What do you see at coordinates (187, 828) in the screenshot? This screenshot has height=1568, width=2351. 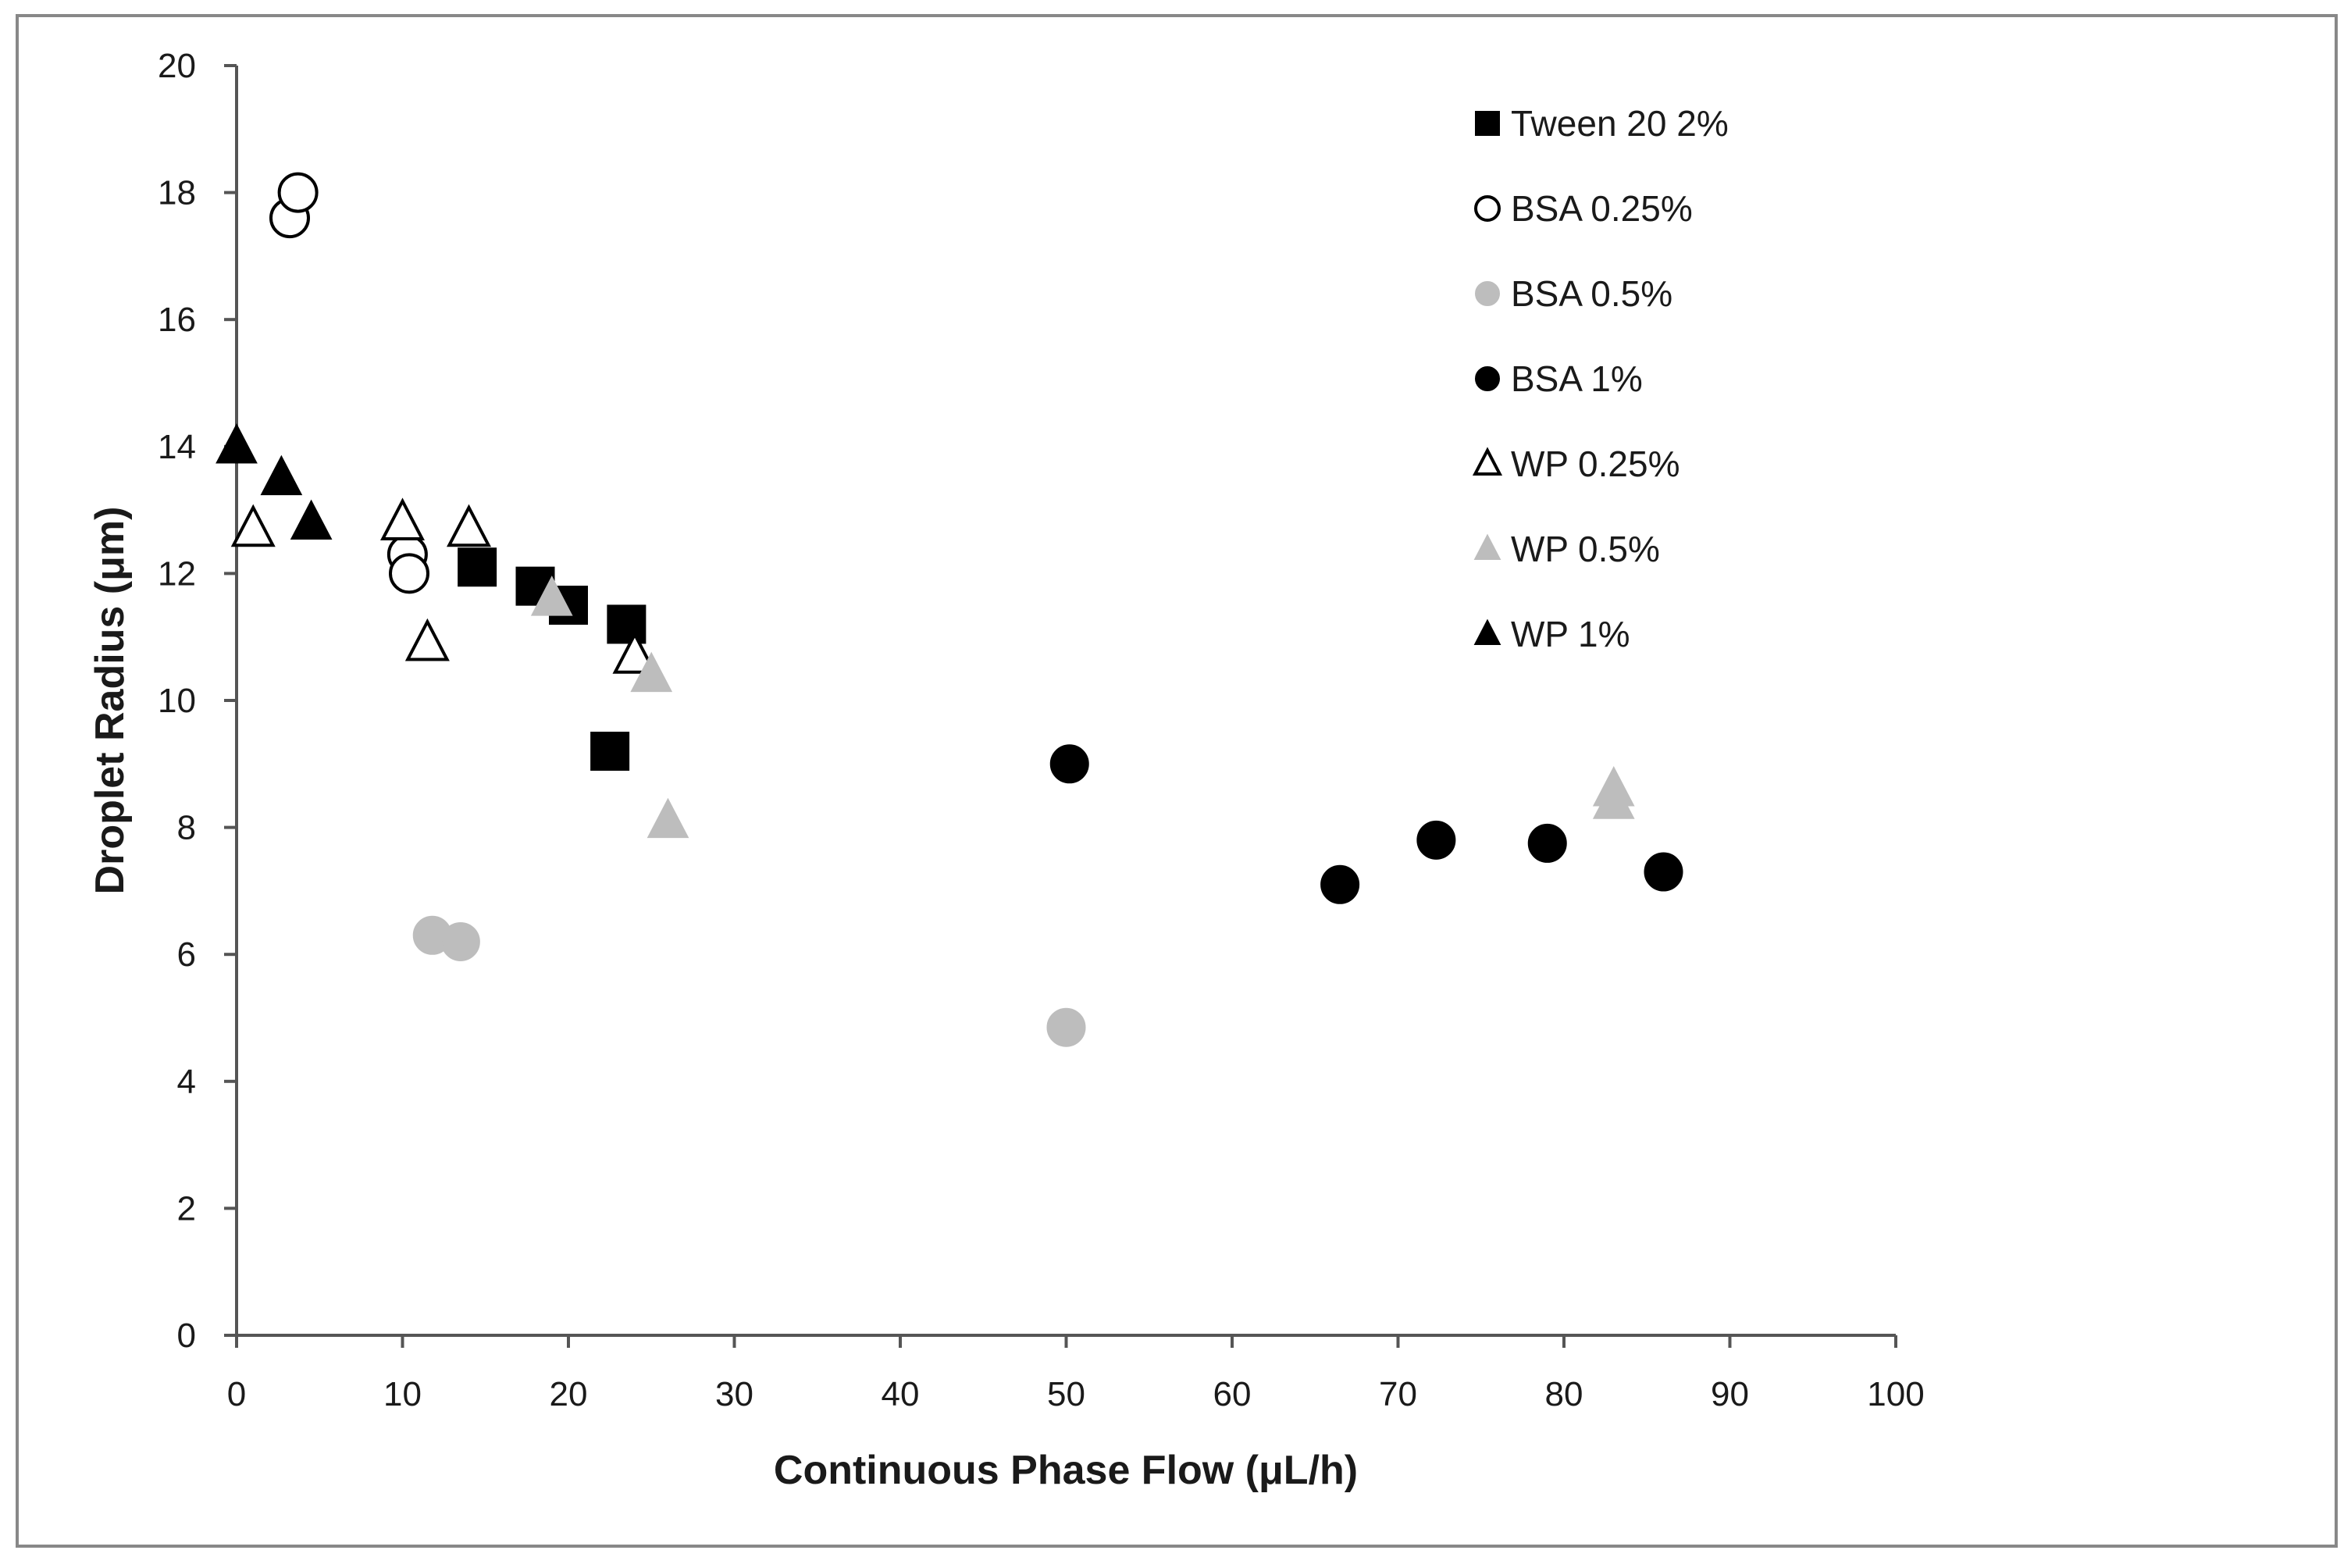 I see `y-tick-label: 8` at bounding box center [187, 828].